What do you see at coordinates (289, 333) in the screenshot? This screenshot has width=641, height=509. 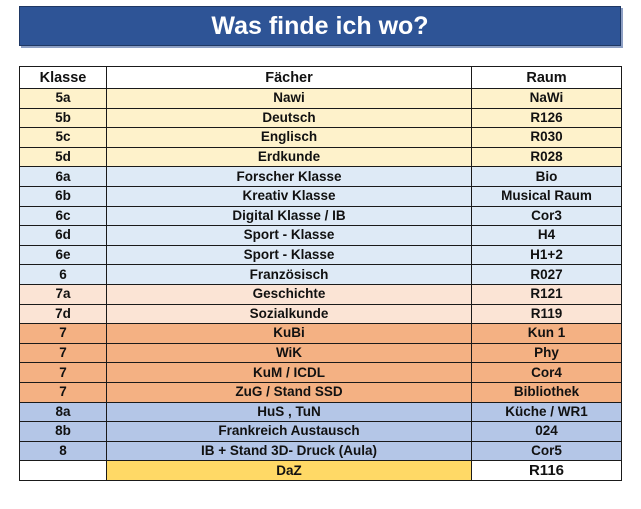 I see `faecher-cell: KuBi` at bounding box center [289, 333].